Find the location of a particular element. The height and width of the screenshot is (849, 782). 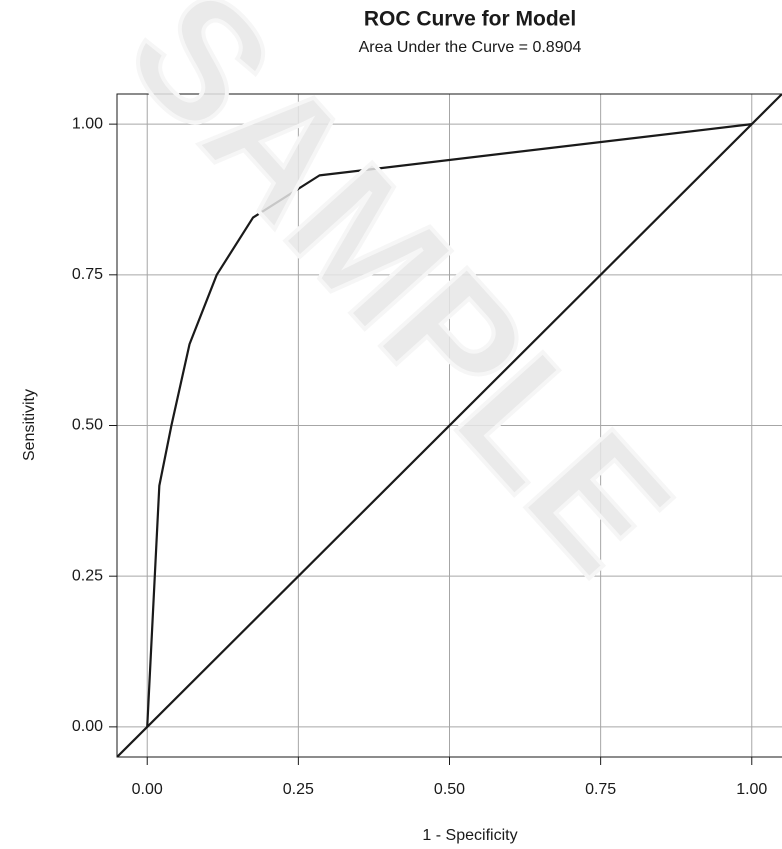

x-tick-label: 0.25 is located at coordinates (298, 789).